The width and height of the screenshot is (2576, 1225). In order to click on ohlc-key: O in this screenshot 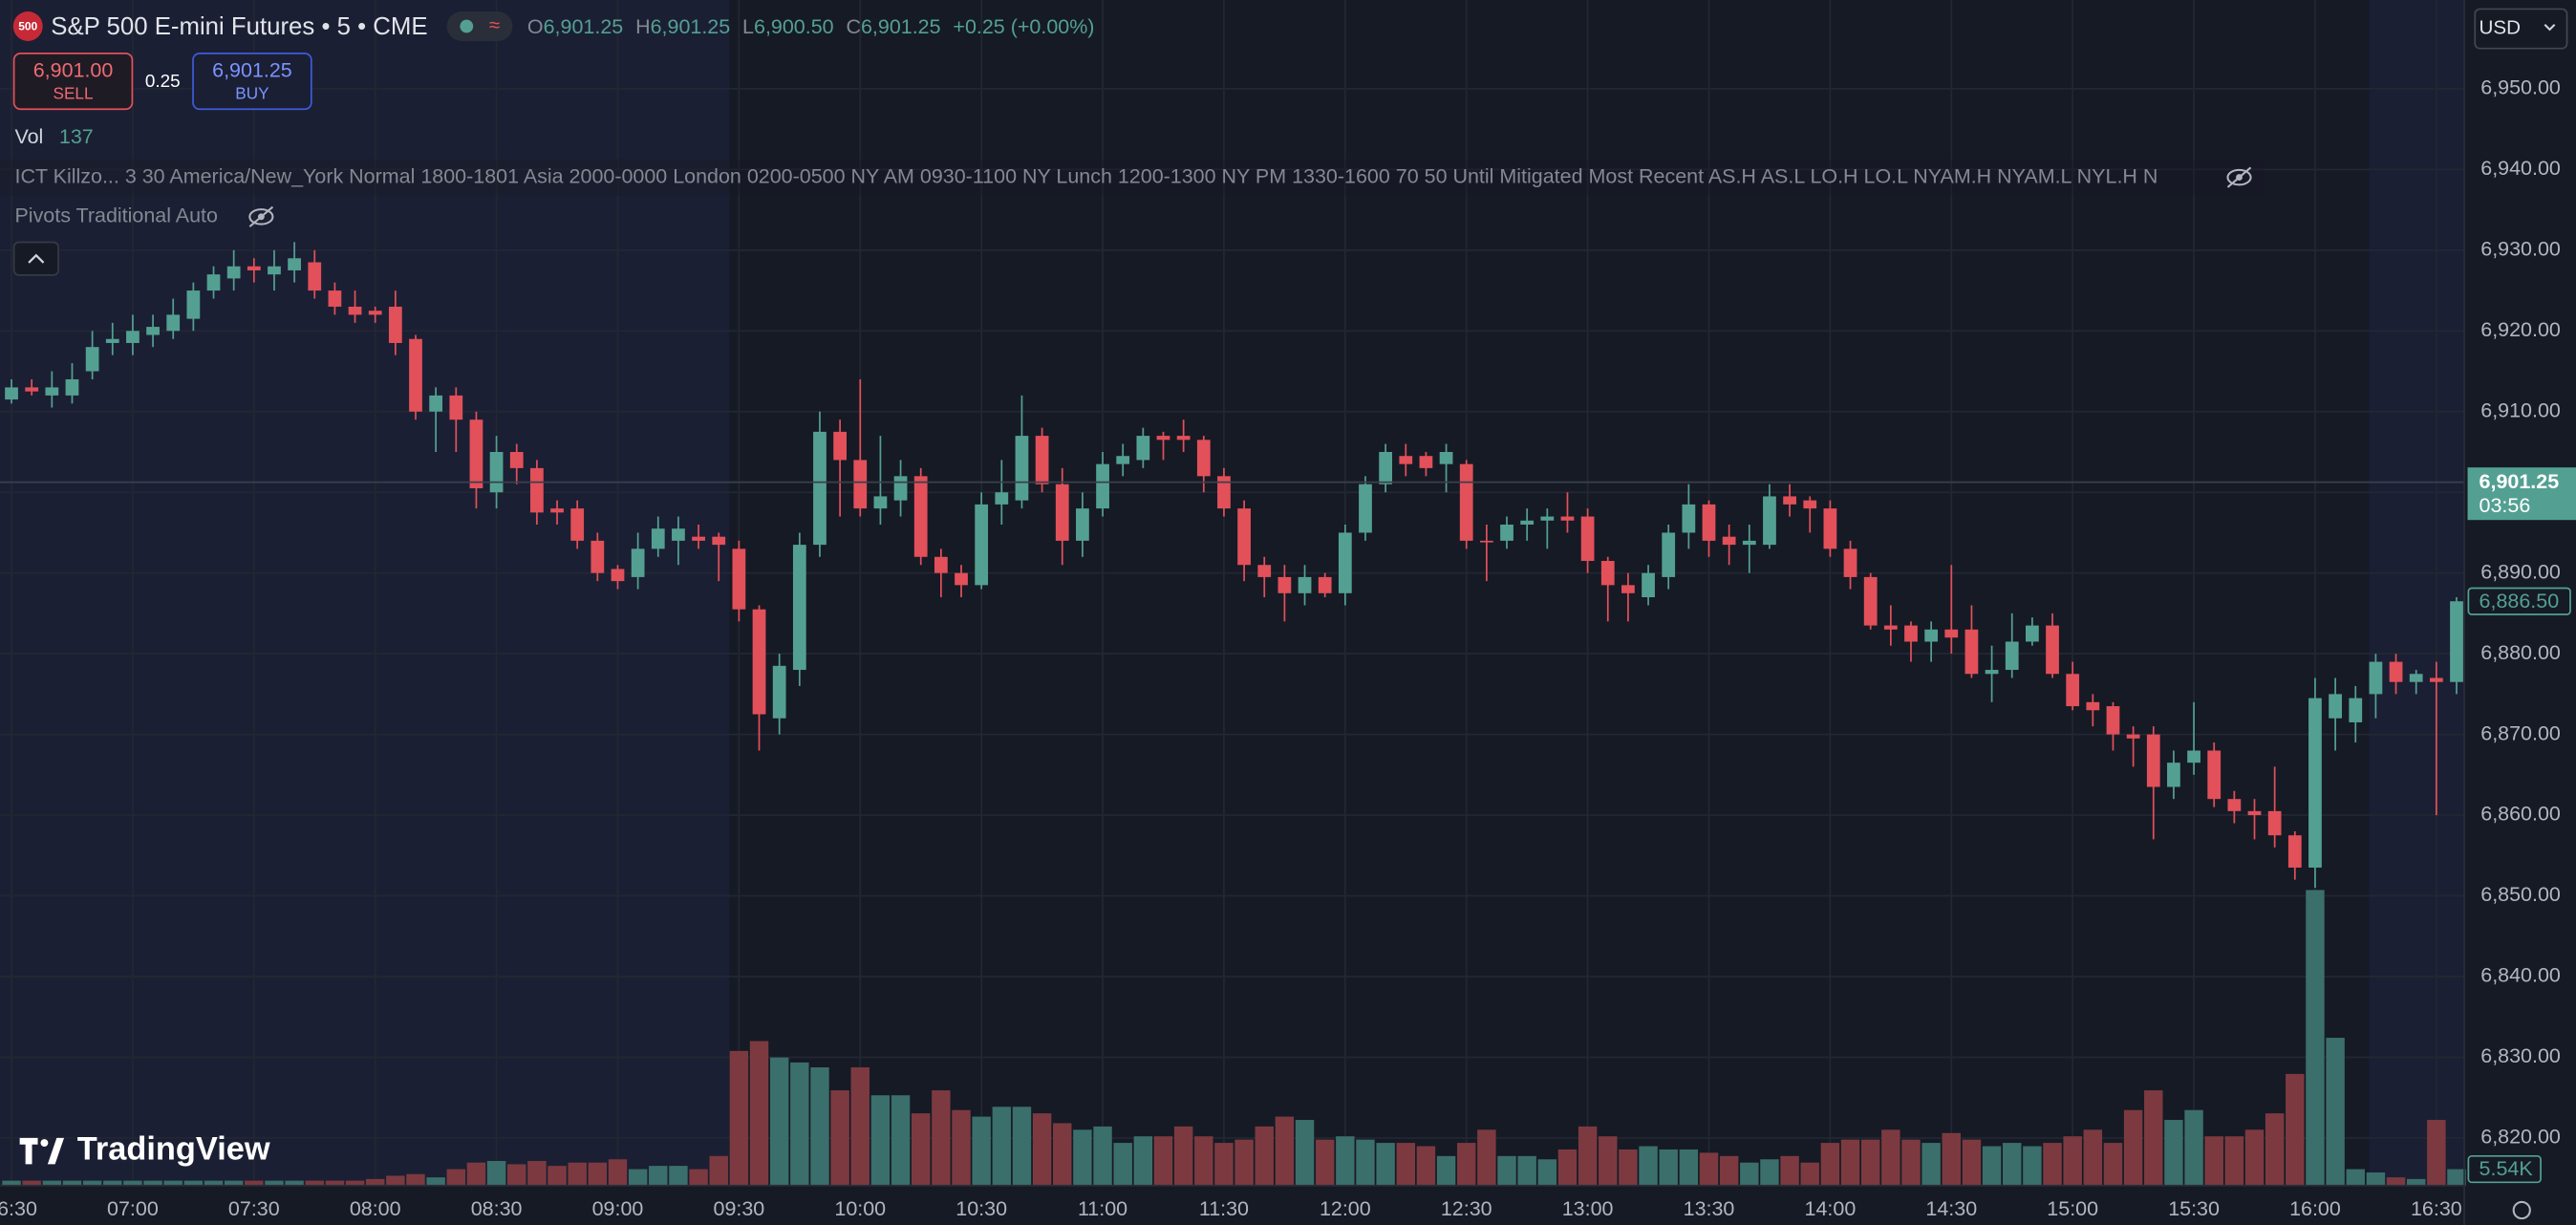, I will do `click(535, 26)`.